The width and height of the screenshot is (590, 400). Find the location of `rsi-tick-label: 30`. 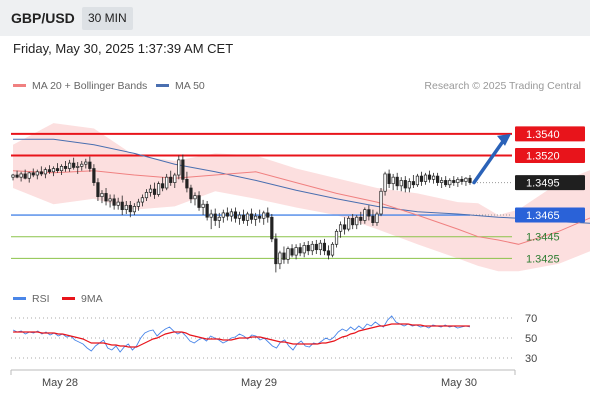

rsi-tick-label: 30 is located at coordinates (531, 359).